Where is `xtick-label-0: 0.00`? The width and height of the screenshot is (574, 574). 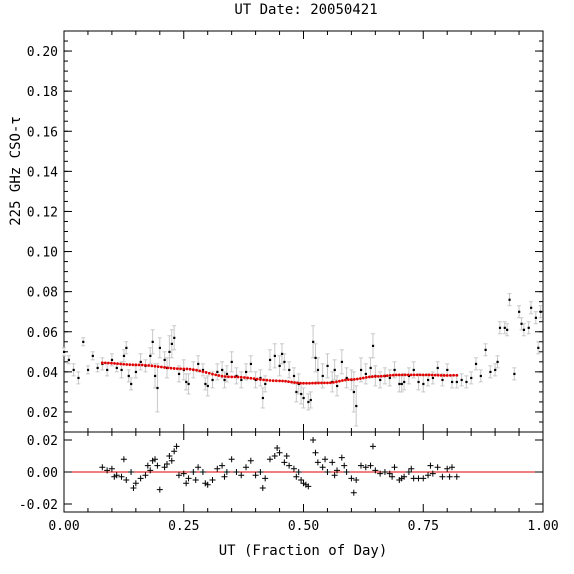
xtick-label-0: 0.00 is located at coordinates (63, 526).